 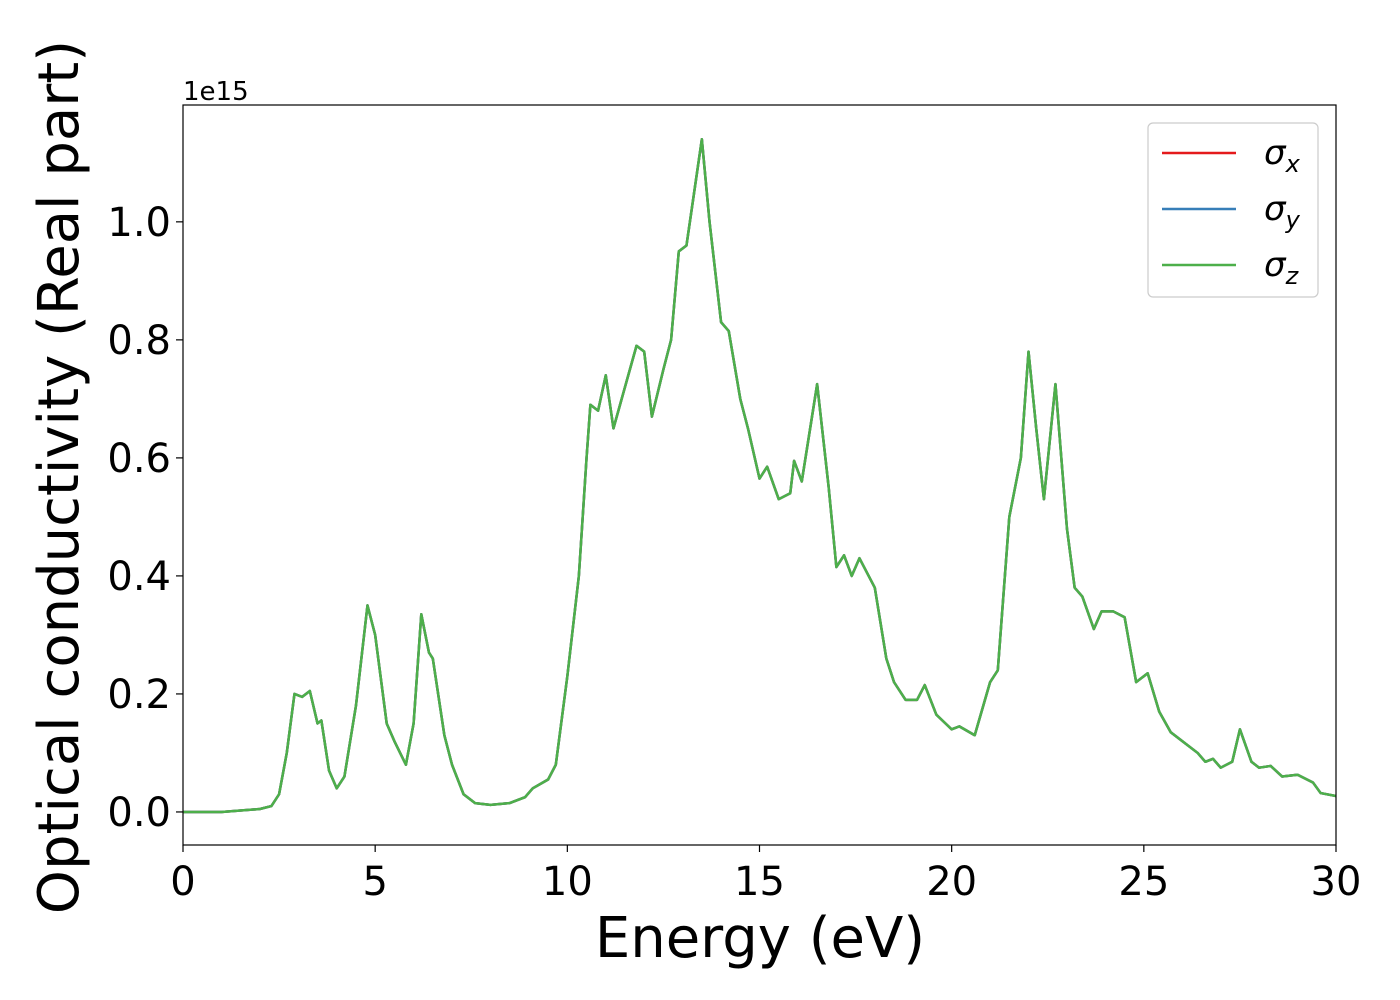 What do you see at coordinates (182, 882) in the screenshot?
I see `x-tick-label: 0` at bounding box center [182, 882].